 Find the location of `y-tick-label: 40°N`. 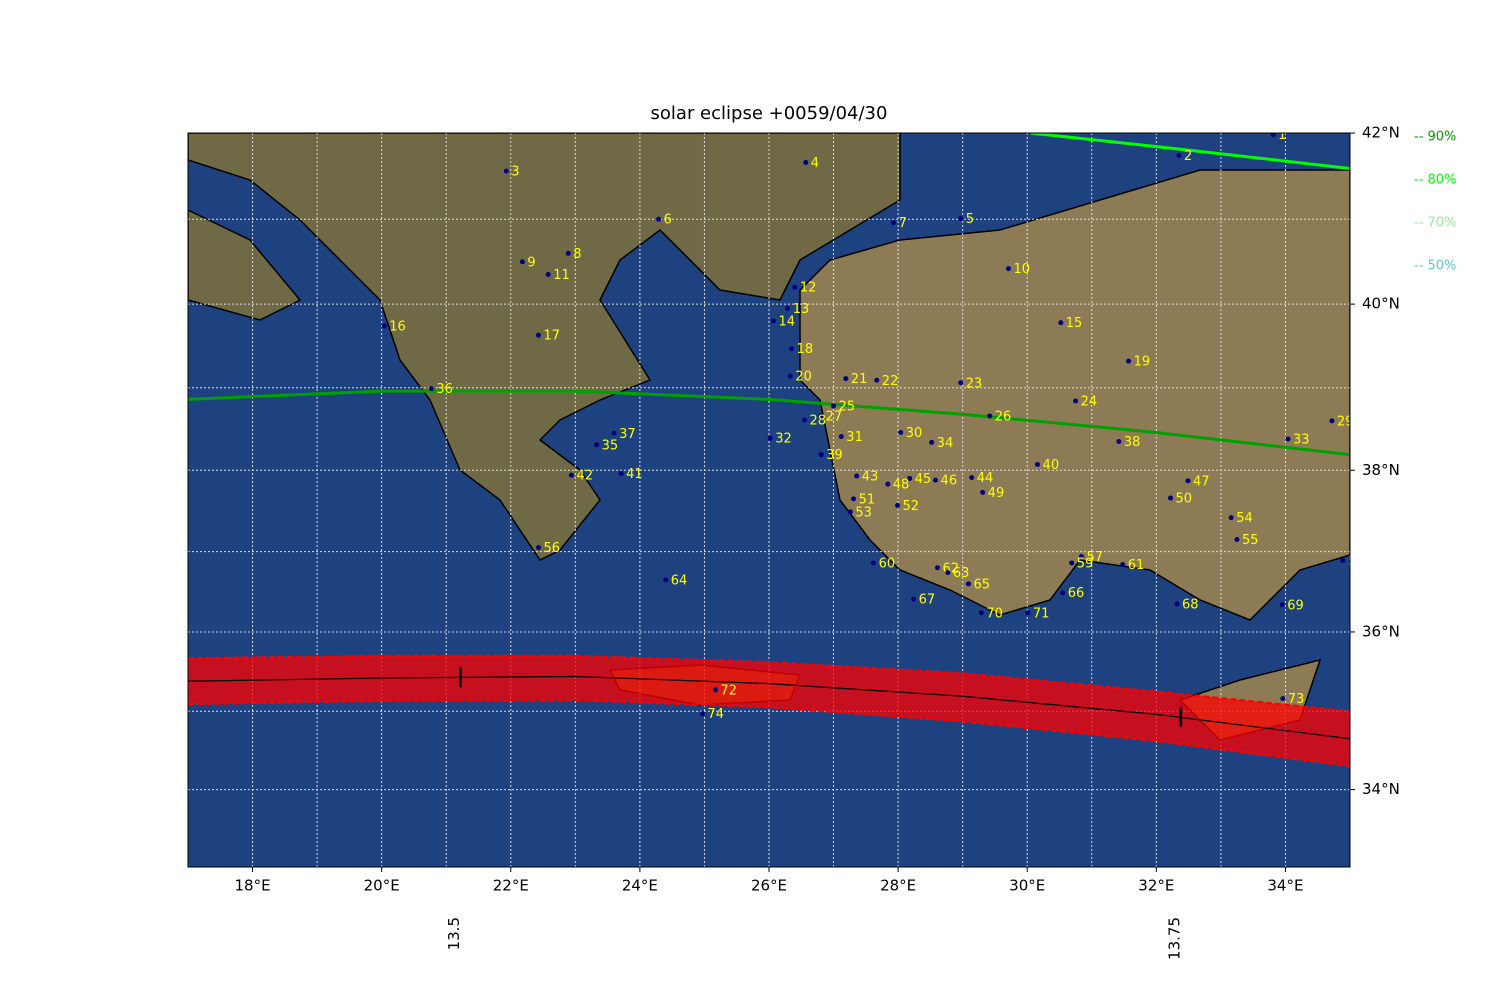

y-tick-label: 40°N is located at coordinates (1381, 304).